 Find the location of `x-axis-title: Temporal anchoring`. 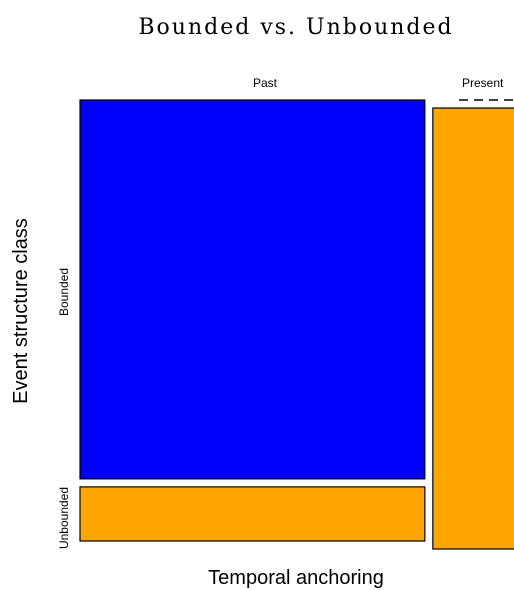

x-axis-title: Temporal anchoring is located at coordinates (296, 578).